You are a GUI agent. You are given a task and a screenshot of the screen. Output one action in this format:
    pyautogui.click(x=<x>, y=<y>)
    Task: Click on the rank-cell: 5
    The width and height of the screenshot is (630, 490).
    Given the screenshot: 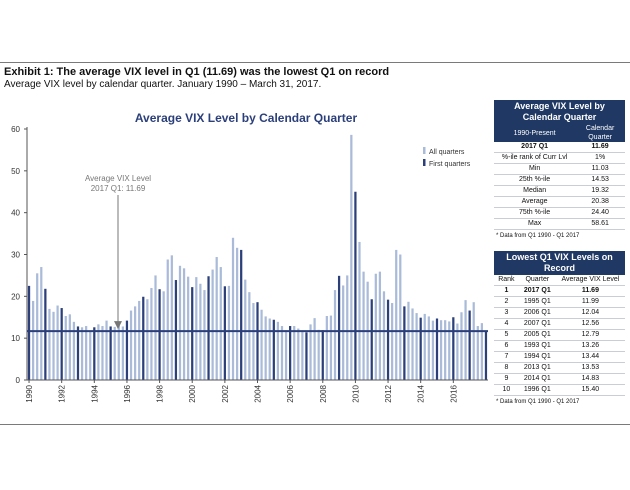 What is the action you would take?
    pyautogui.click(x=506, y=335)
    